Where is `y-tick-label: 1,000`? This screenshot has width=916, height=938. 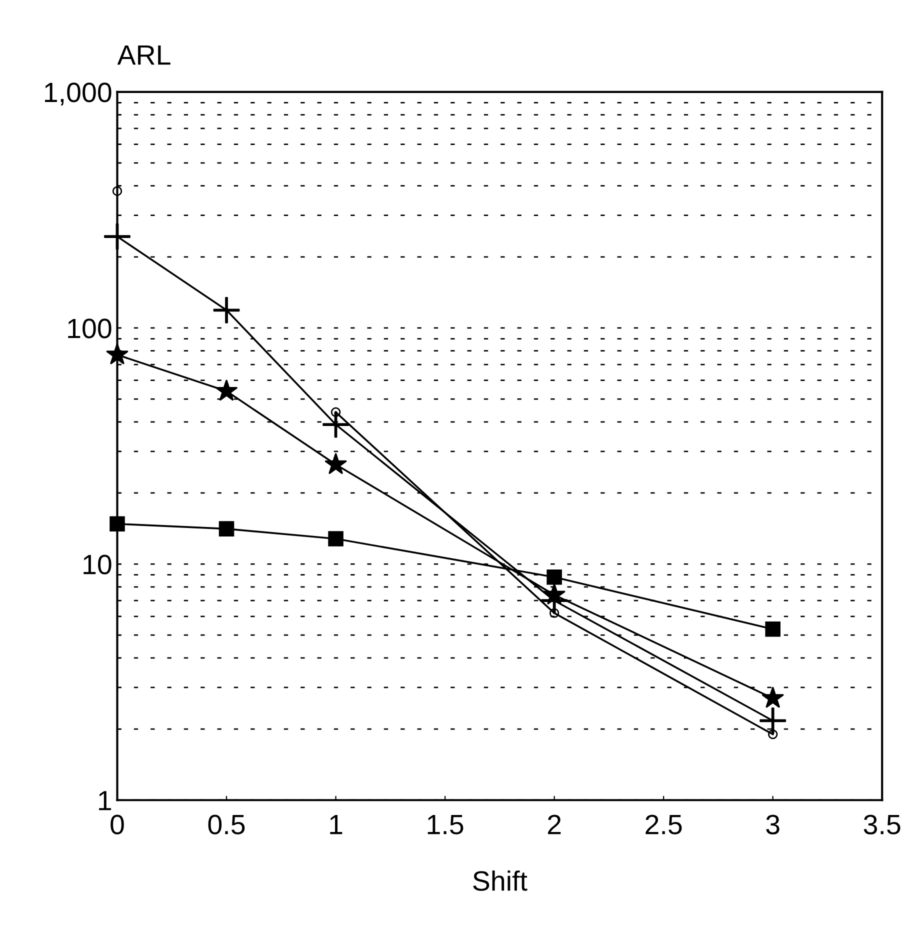
y-tick-label: 1,000 is located at coordinates (78, 94).